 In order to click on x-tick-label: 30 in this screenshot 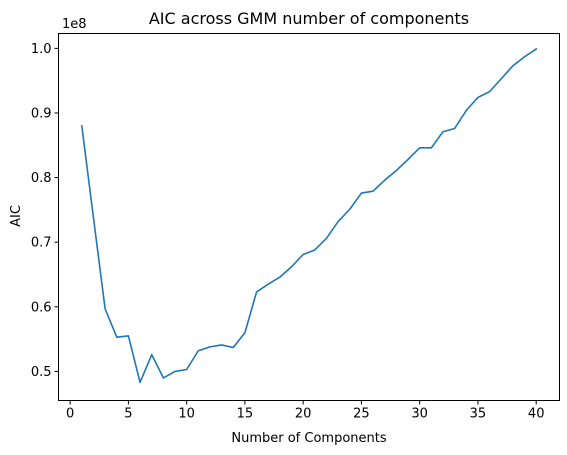, I will do `click(419, 414)`.